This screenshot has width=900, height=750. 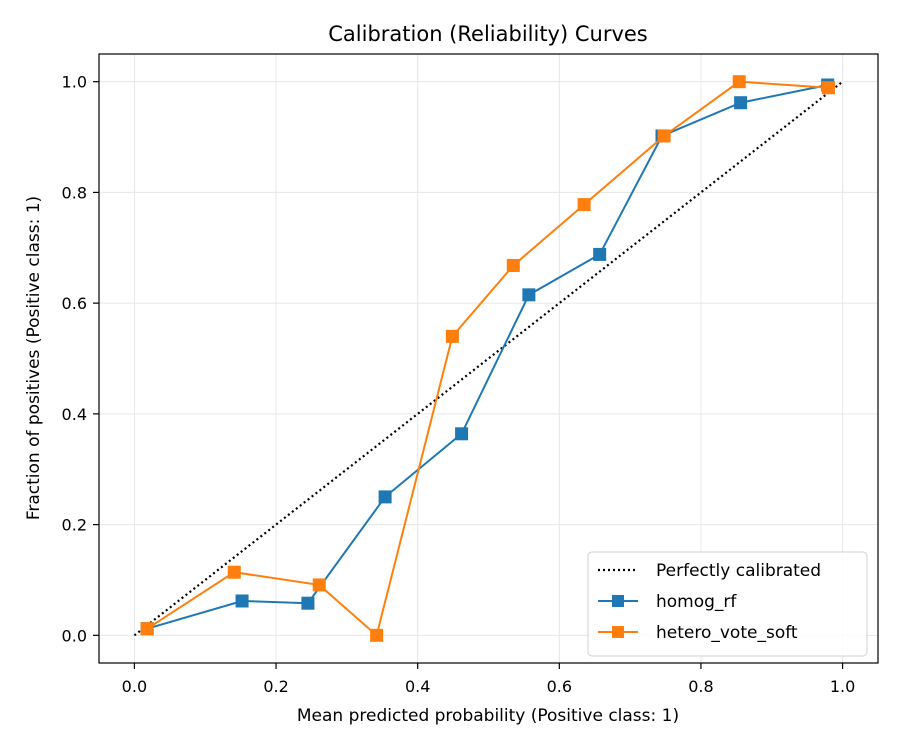 I want to click on chart-title: Calibration (Reliability) Curves, so click(x=488, y=34).